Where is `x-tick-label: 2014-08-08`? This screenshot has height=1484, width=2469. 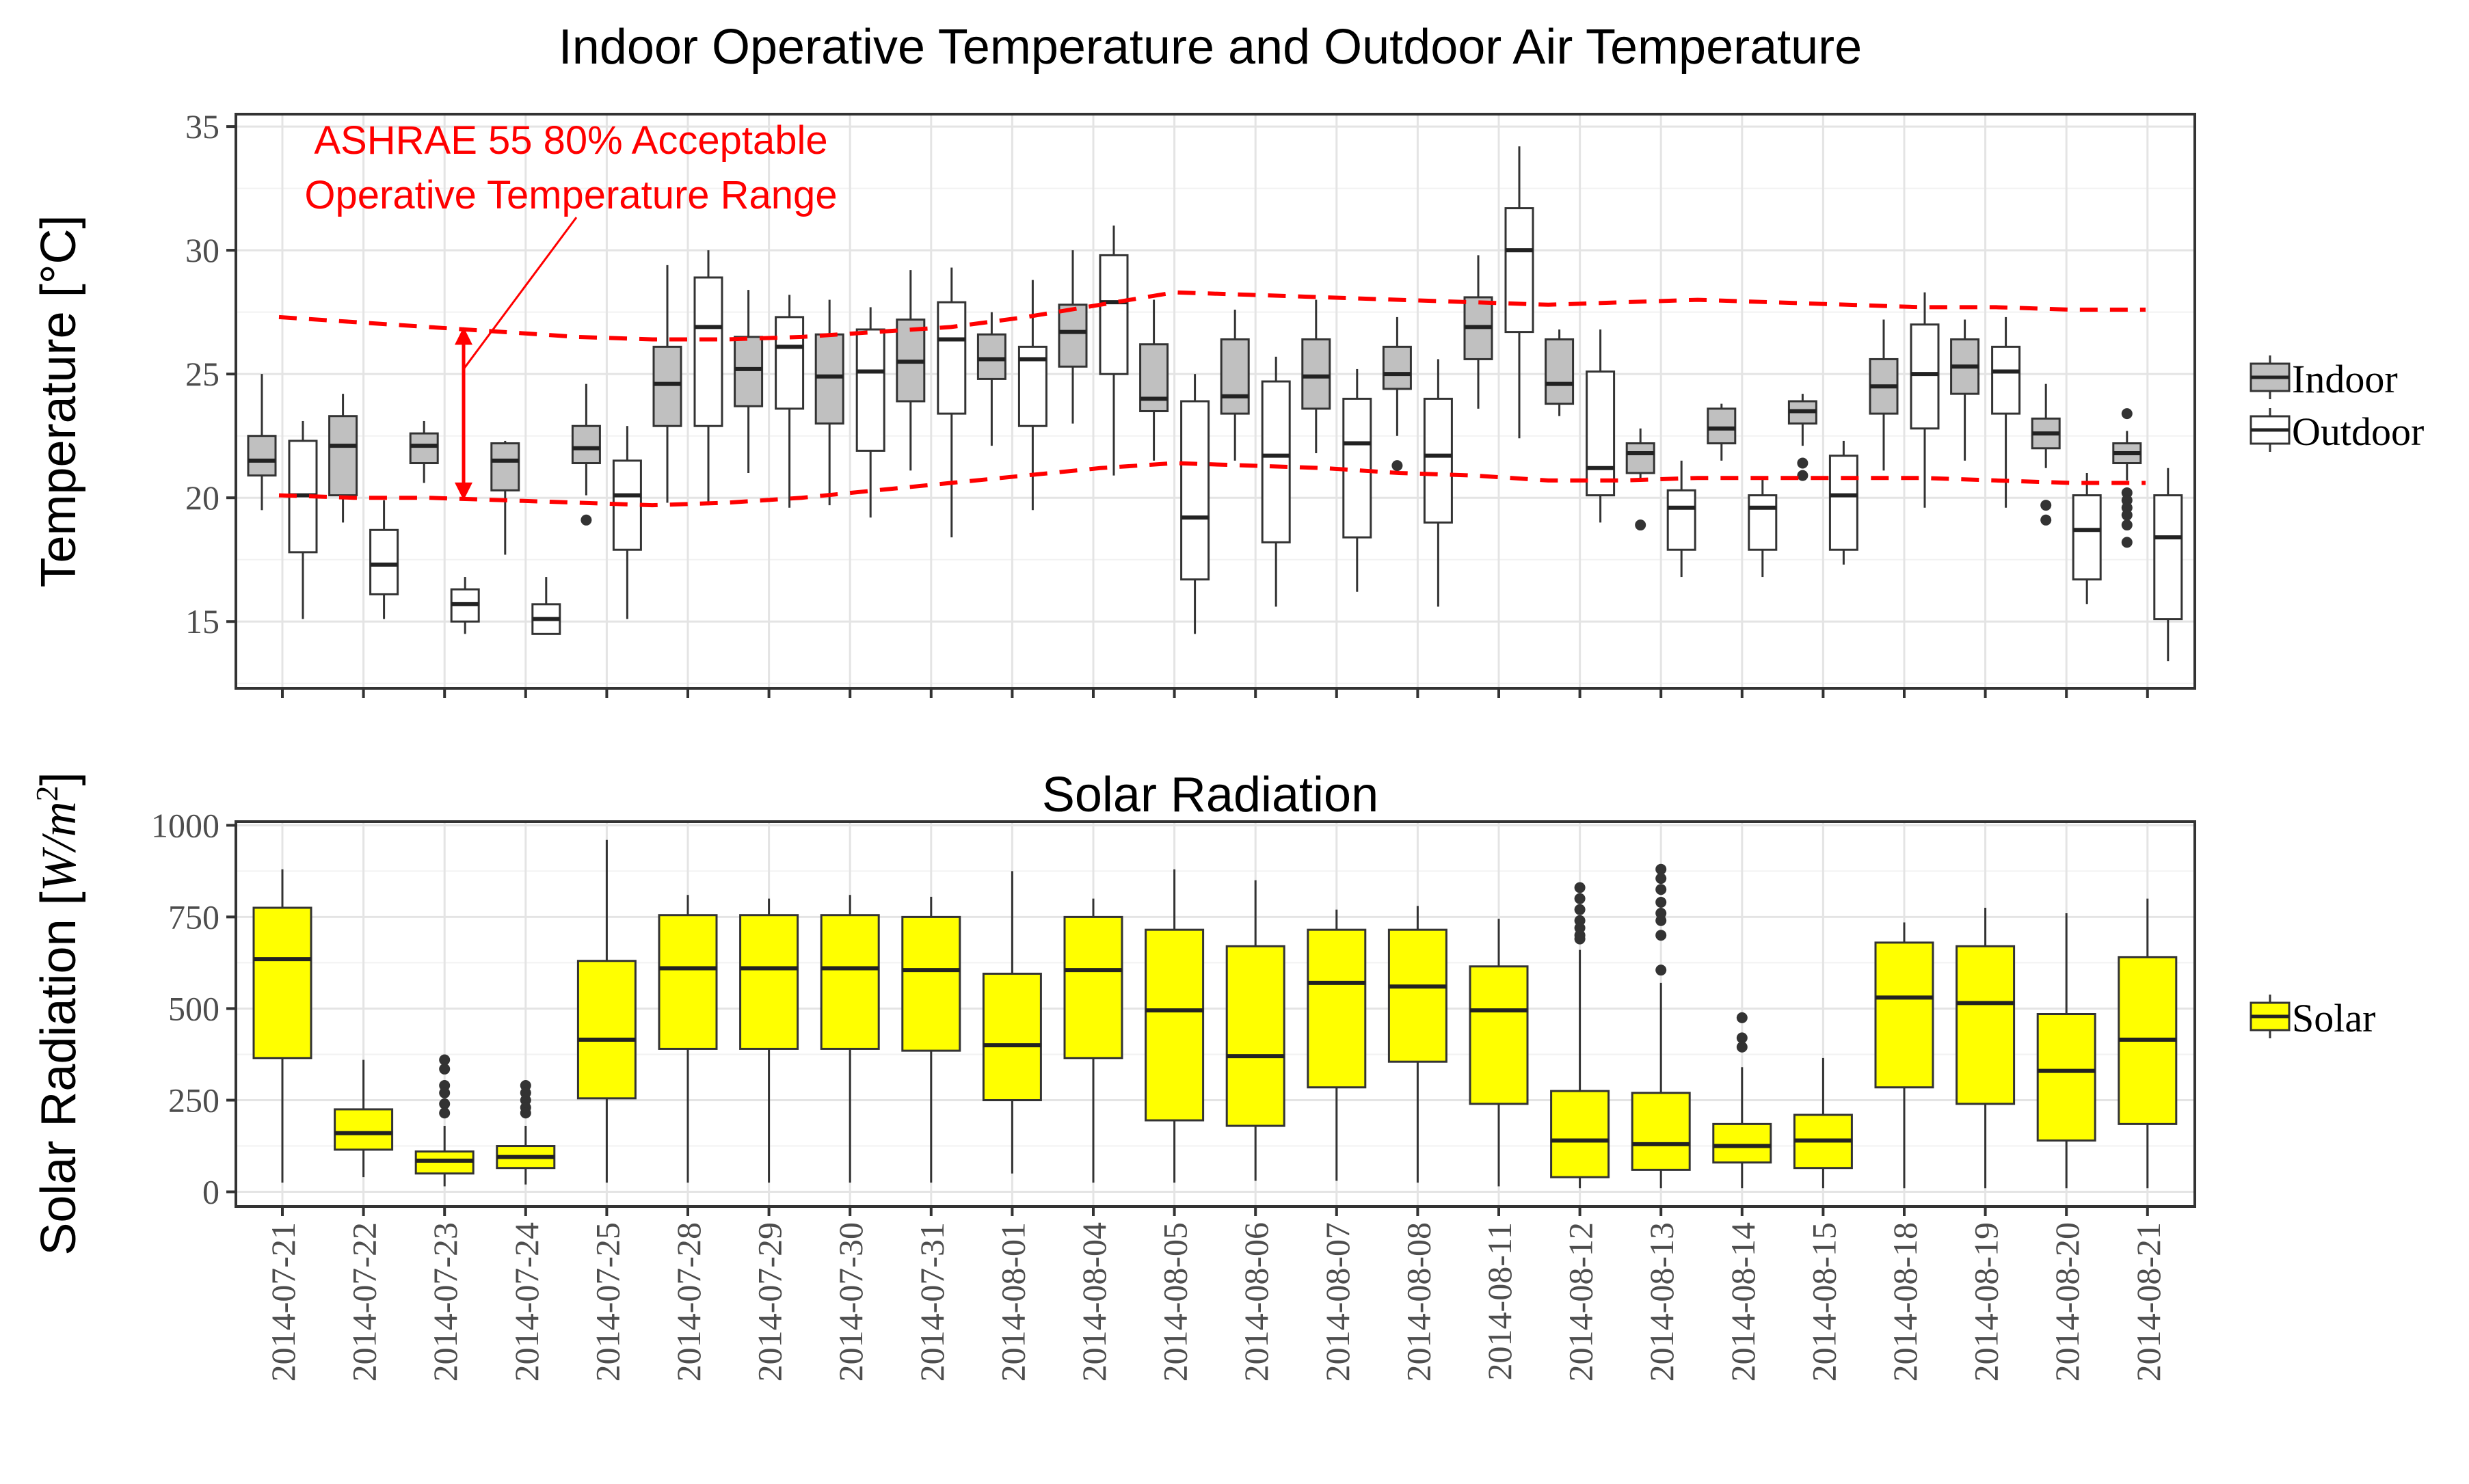 x-tick-label: 2014-08-08 is located at coordinates (1418, 1302).